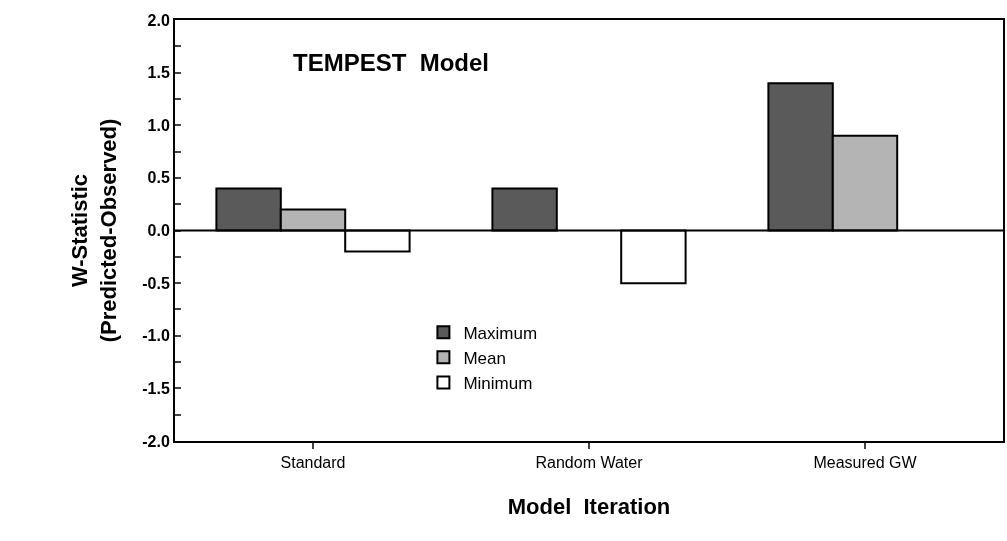 Image resolution: width=1007 pixels, height=541 pixels. I want to click on y-tick-label: -1.5, so click(156, 388).